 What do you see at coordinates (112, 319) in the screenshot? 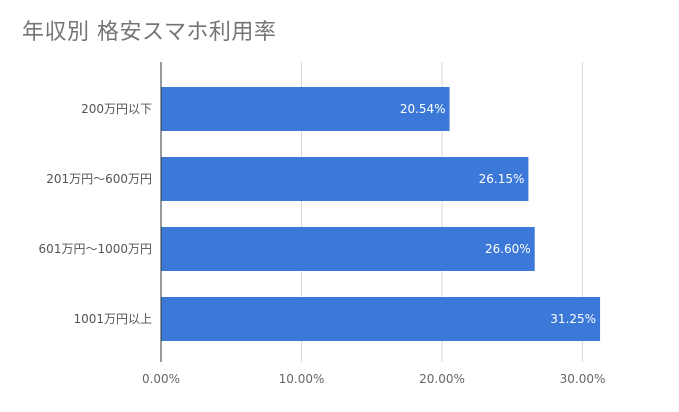
I see `category-label: 1001万円以上` at bounding box center [112, 319].